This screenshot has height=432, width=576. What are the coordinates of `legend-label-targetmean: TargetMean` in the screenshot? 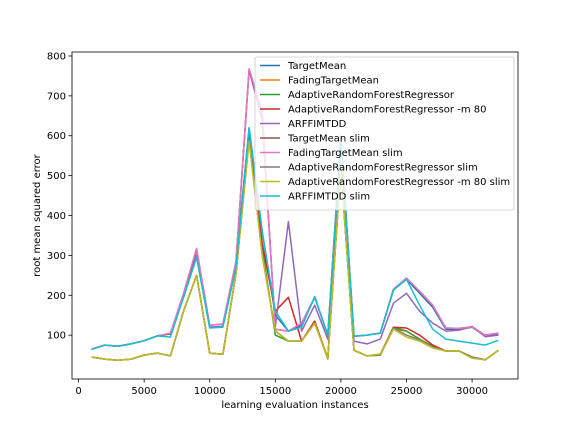 It's located at (316, 66).